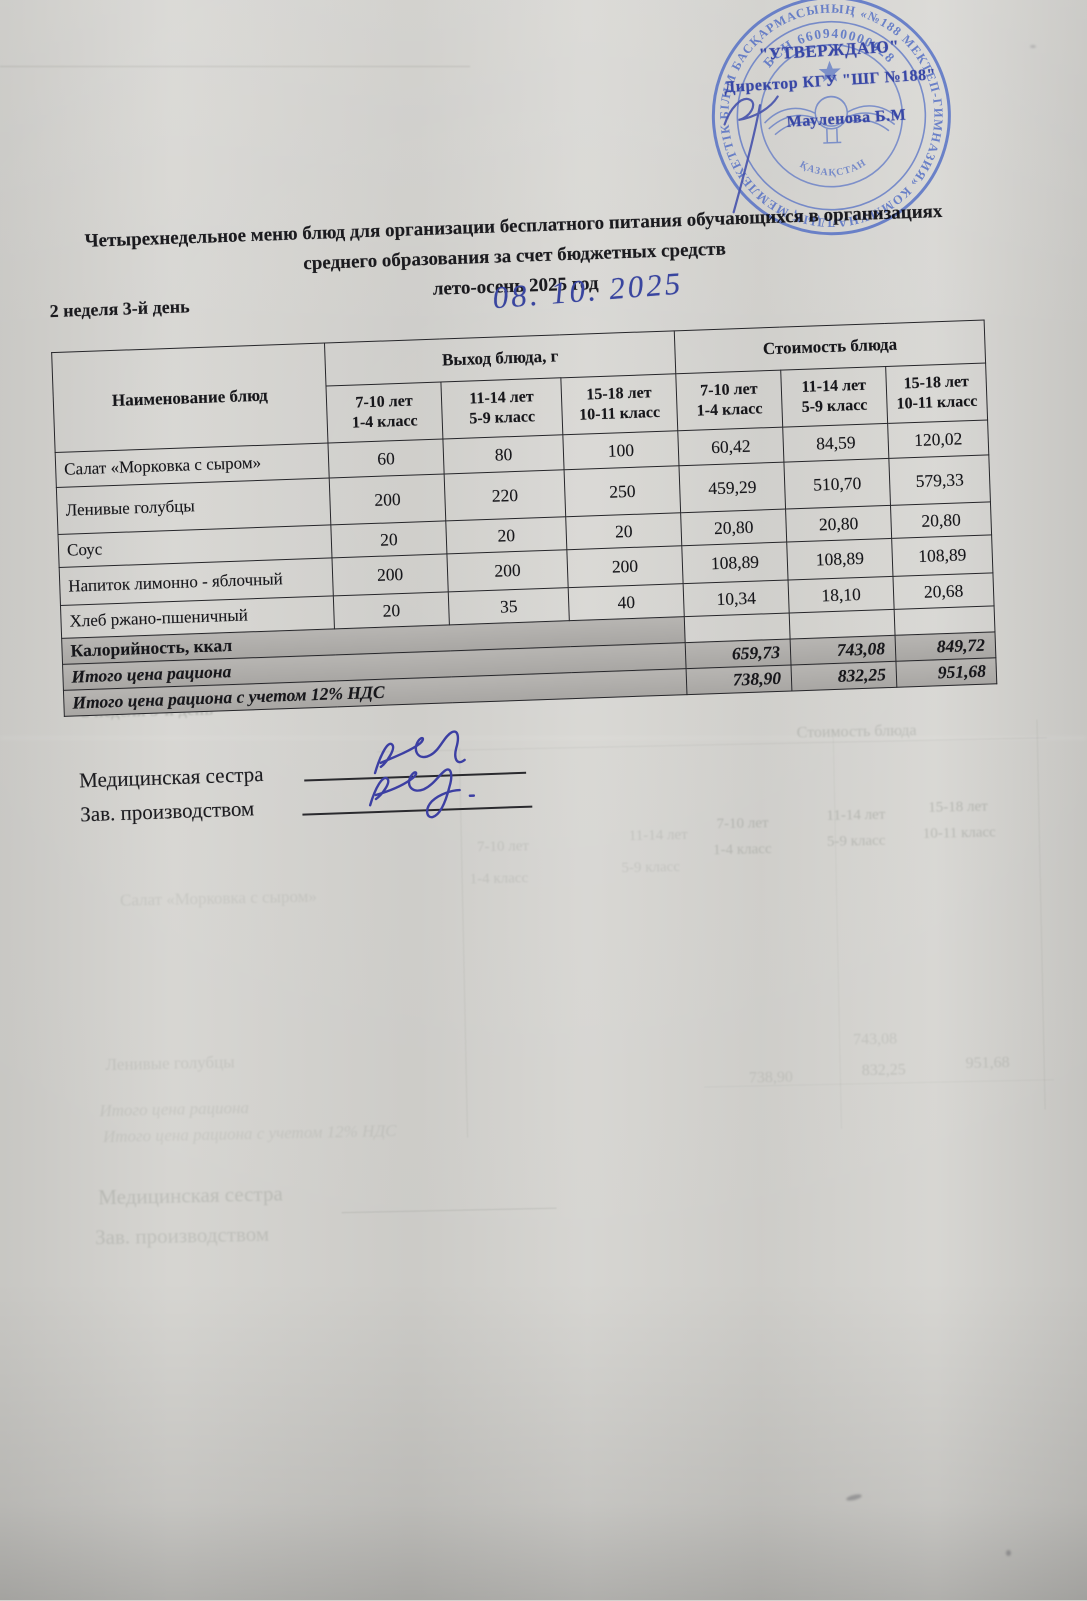 The width and height of the screenshot is (1087, 1601). I want to click on price-value: 84,59, so click(835, 443).